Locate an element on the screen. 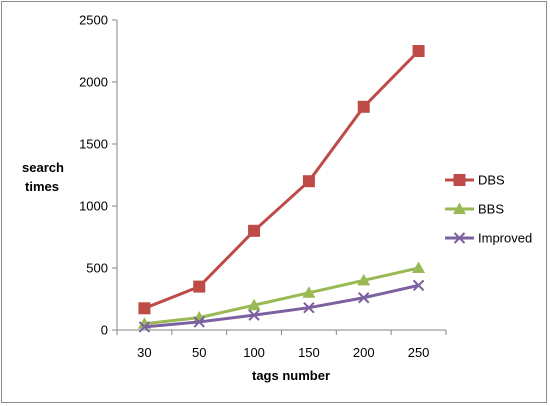 The width and height of the screenshot is (550, 406). y-tick-label: 2000 is located at coordinates (93, 82).